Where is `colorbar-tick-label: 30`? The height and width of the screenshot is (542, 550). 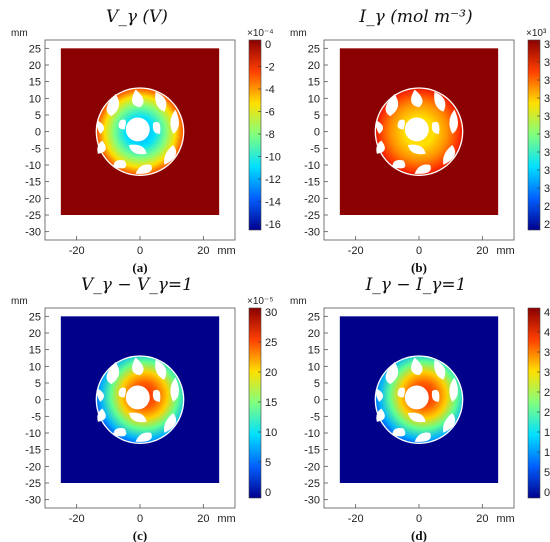 colorbar-tick-label: 30 is located at coordinates (271, 313).